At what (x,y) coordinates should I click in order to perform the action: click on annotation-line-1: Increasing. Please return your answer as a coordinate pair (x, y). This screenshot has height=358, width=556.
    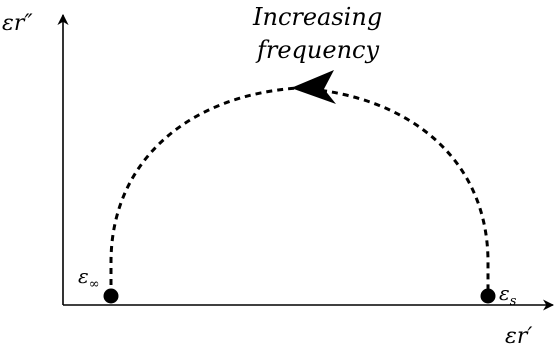
    Looking at the image, I should click on (317, 17).